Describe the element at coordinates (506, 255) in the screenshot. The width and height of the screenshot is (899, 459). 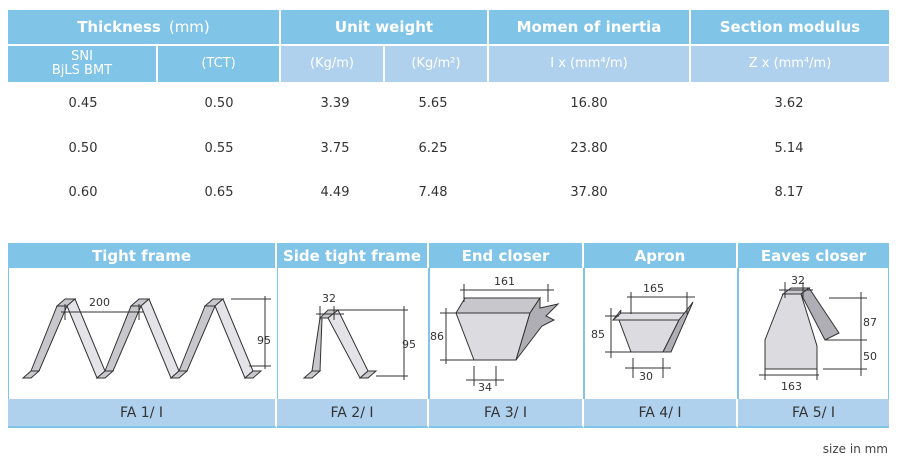
I see `acc-header: End closer` at that location.